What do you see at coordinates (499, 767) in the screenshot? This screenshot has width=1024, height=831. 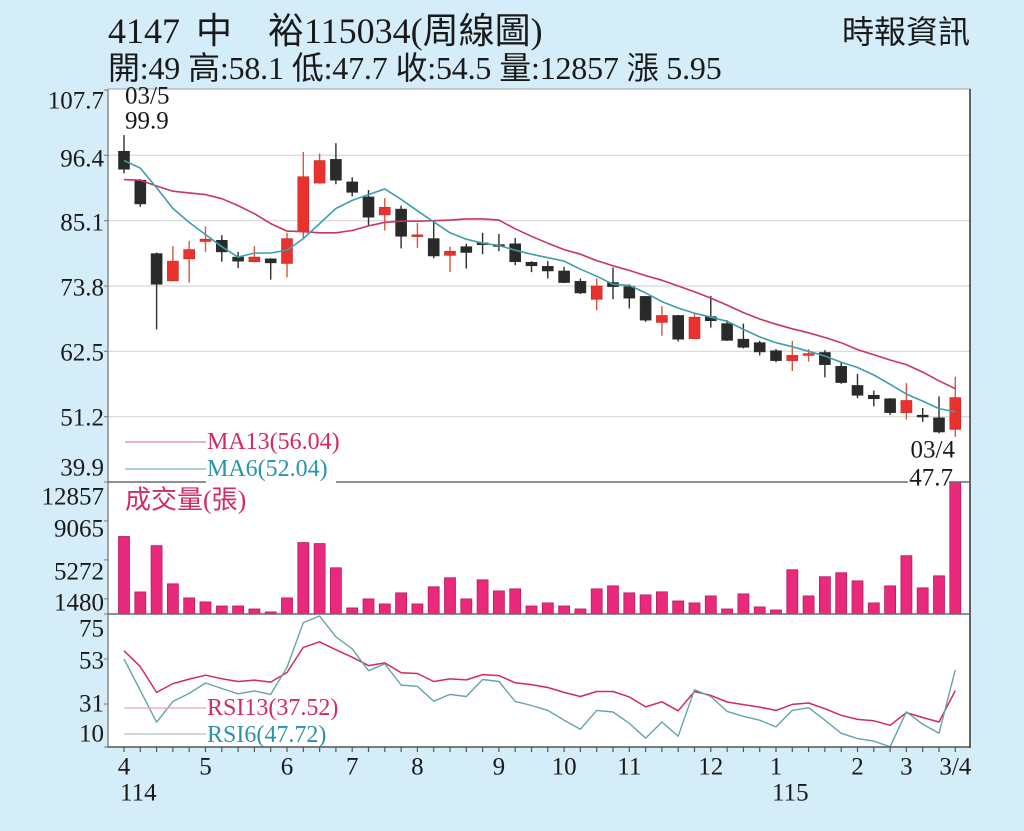 I see `month-label: 9` at bounding box center [499, 767].